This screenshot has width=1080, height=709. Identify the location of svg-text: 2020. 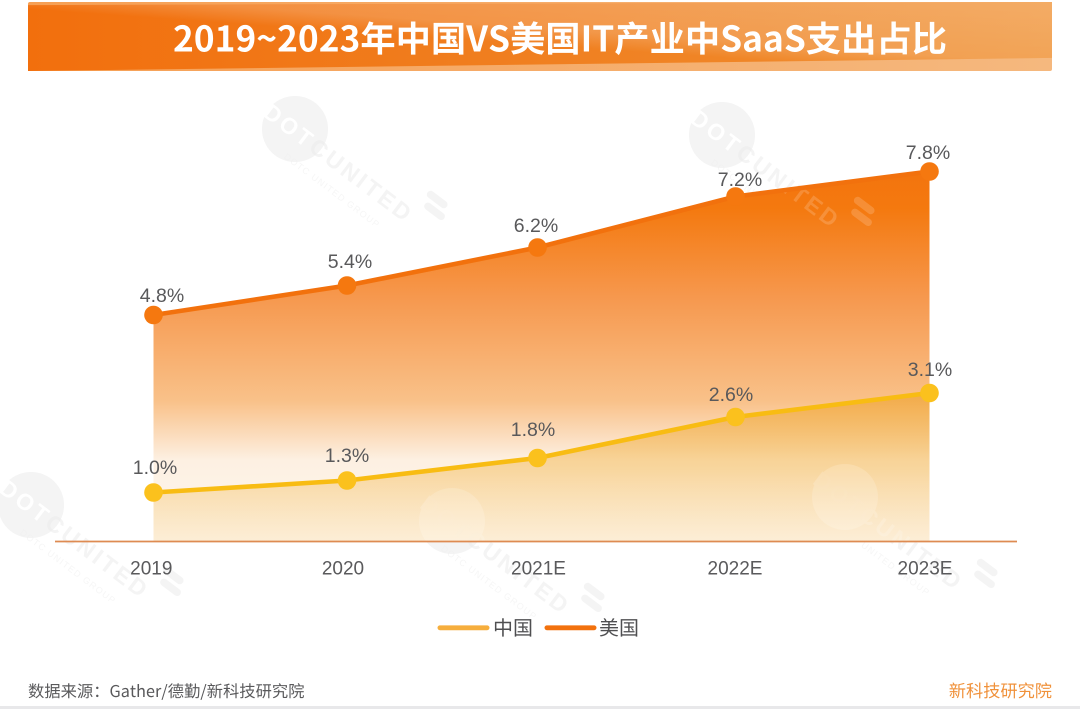
(343, 569).